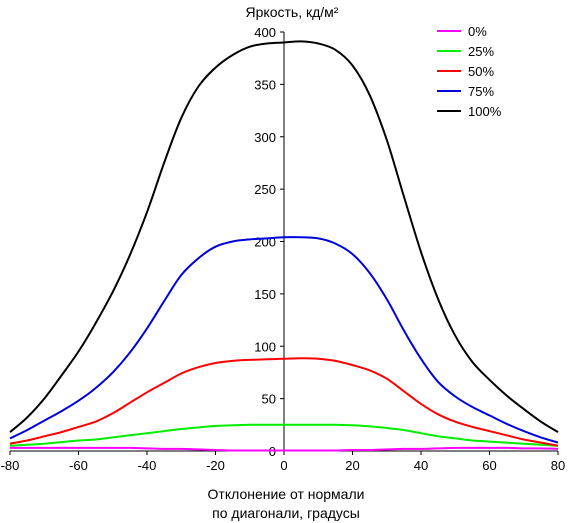  What do you see at coordinates (283, 465) in the screenshot?
I see `x-tick-label: 0` at bounding box center [283, 465].